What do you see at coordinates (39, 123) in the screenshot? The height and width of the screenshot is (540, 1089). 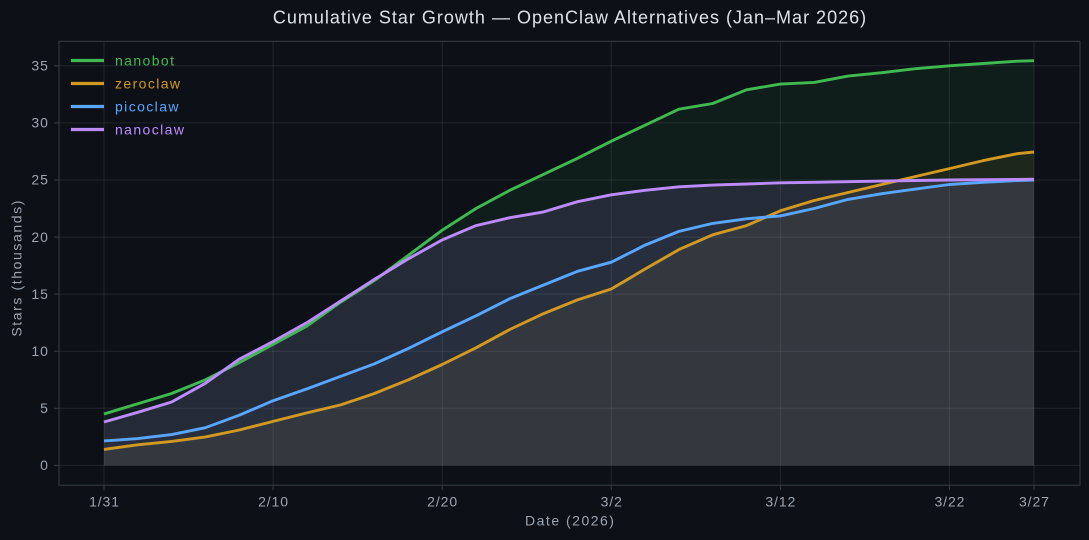 I see `svg-text: 30` at bounding box center [39, 123].